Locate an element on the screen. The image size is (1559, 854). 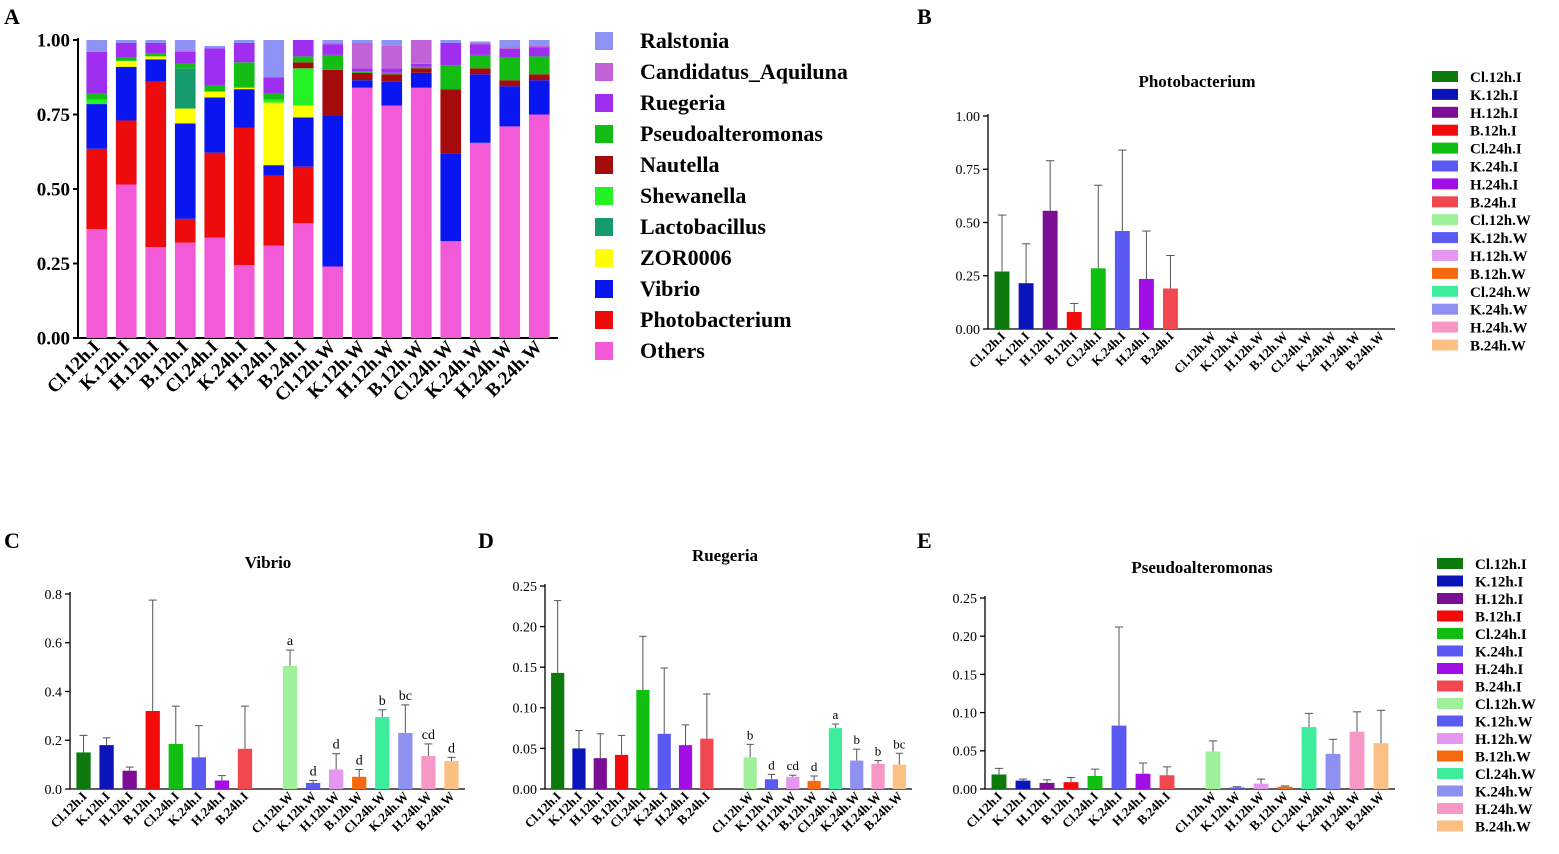
legend-swatch-cl-12h-w is located at coordinates (1450, 703).